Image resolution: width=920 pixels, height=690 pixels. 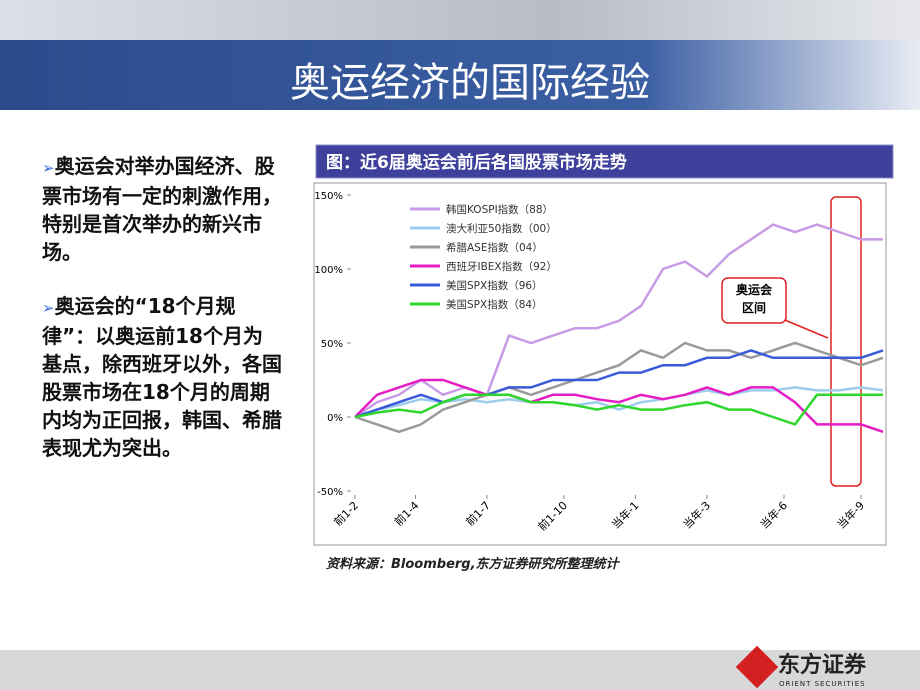 I want to click on chart-title: 图：近6届奥运会前后各国股票市场走势, so click(x=476, y=162).